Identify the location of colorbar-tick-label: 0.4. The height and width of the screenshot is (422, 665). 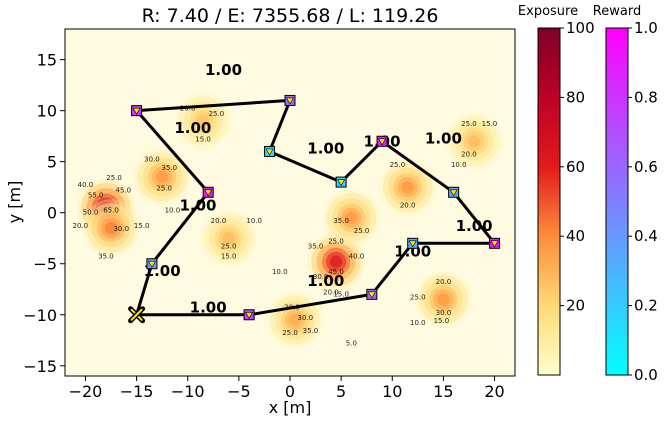
(646, 236).